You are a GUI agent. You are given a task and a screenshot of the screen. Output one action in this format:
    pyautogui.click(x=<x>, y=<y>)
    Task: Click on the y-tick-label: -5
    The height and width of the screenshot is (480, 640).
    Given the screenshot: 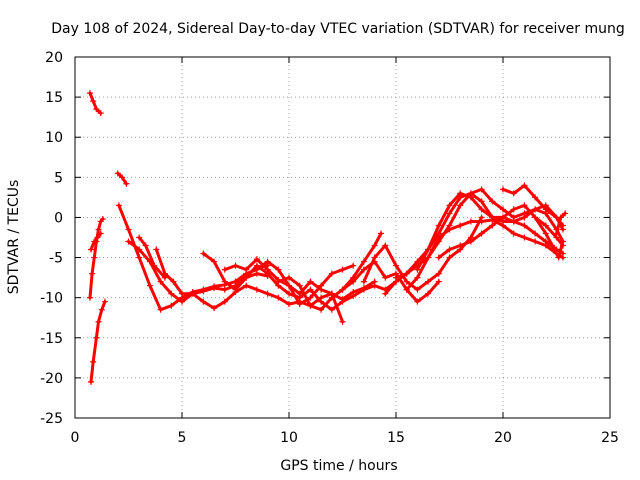 What is the action you would take?
    pyautogui.click(x=56, y=259)
    